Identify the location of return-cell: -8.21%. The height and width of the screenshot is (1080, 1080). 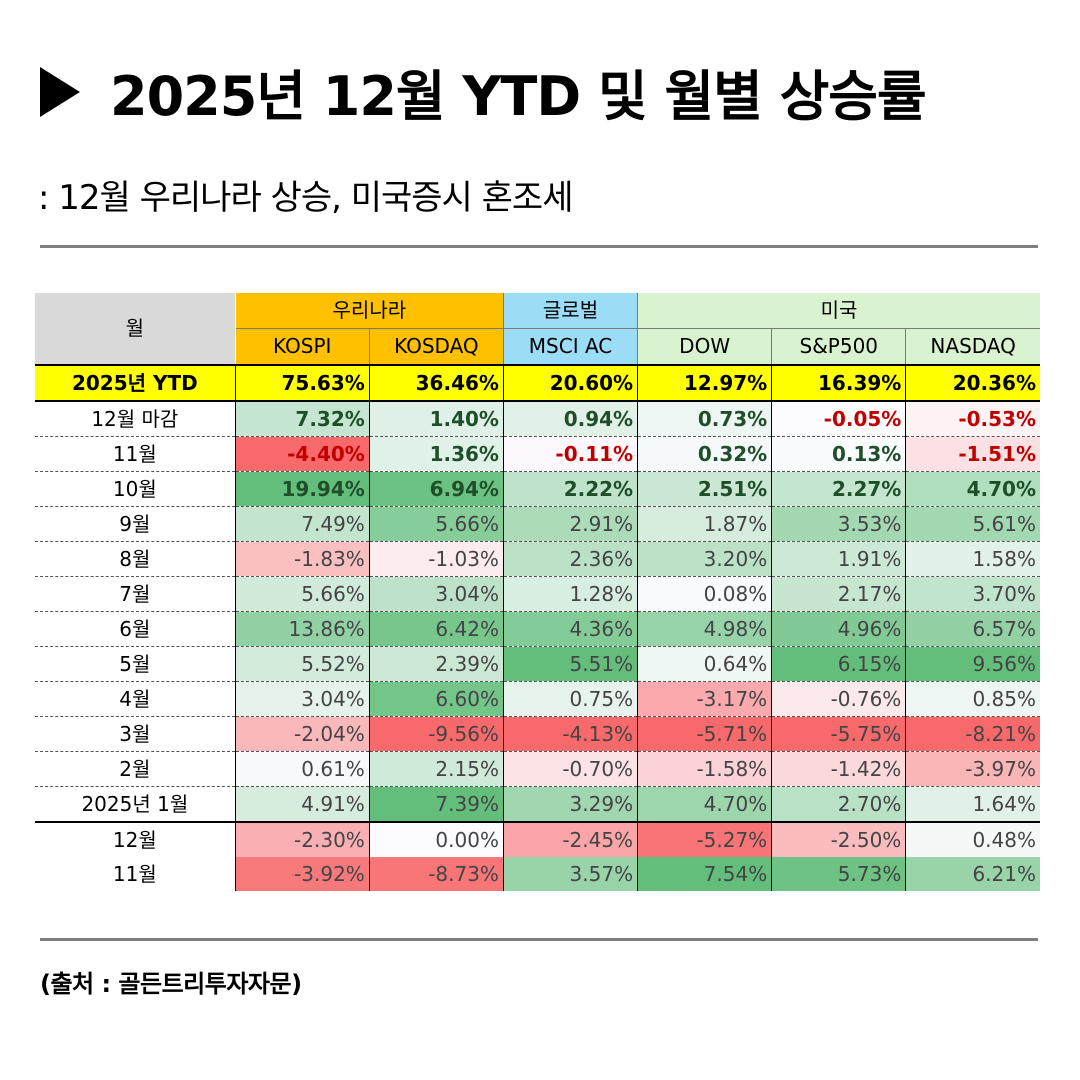
(972, 734).